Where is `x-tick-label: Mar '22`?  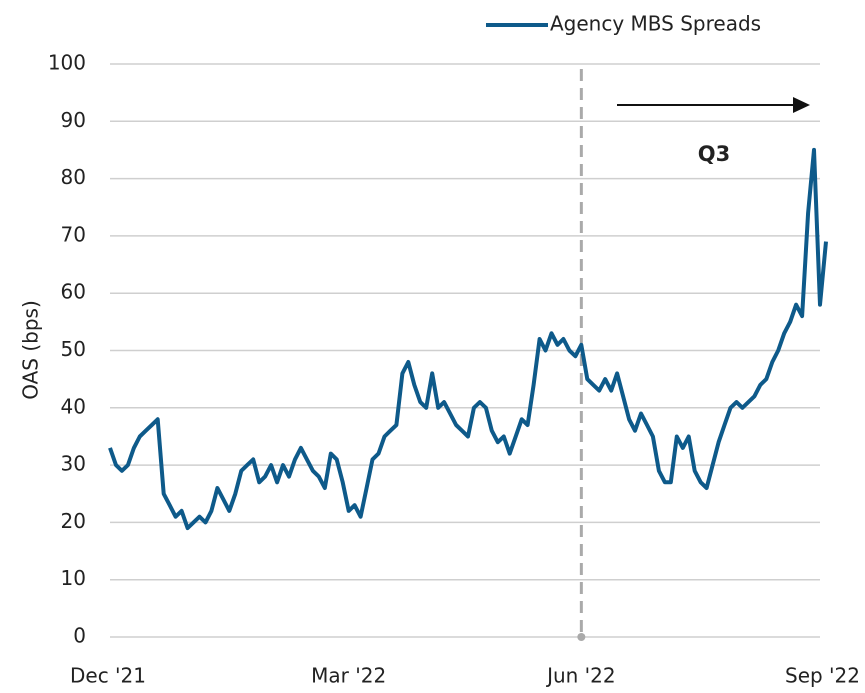
x-tick-label: Mar '22 is located at coordinates (348, 676).